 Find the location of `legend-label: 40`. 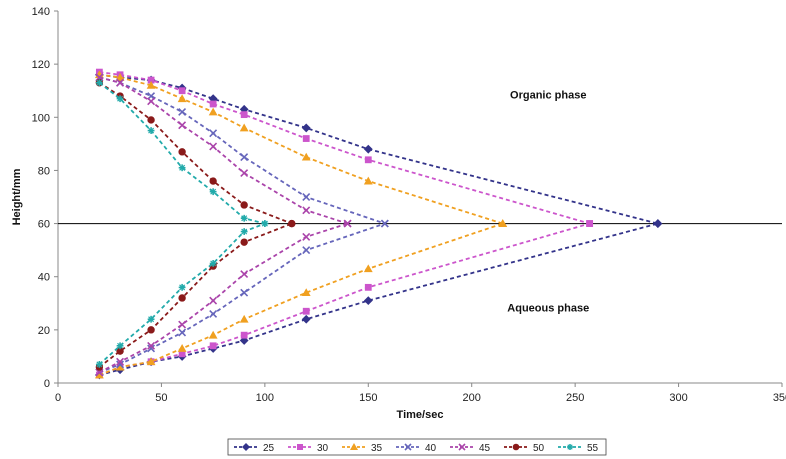

legend-label: 40 is located at coordinates (431, 448).